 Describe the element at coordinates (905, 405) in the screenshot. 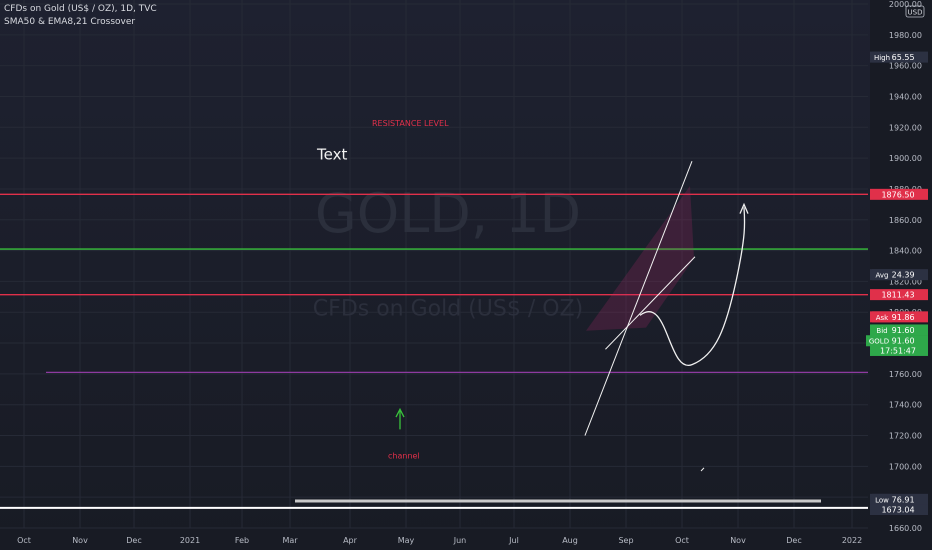

I see `y-tick-label: 1740.00` at that location.